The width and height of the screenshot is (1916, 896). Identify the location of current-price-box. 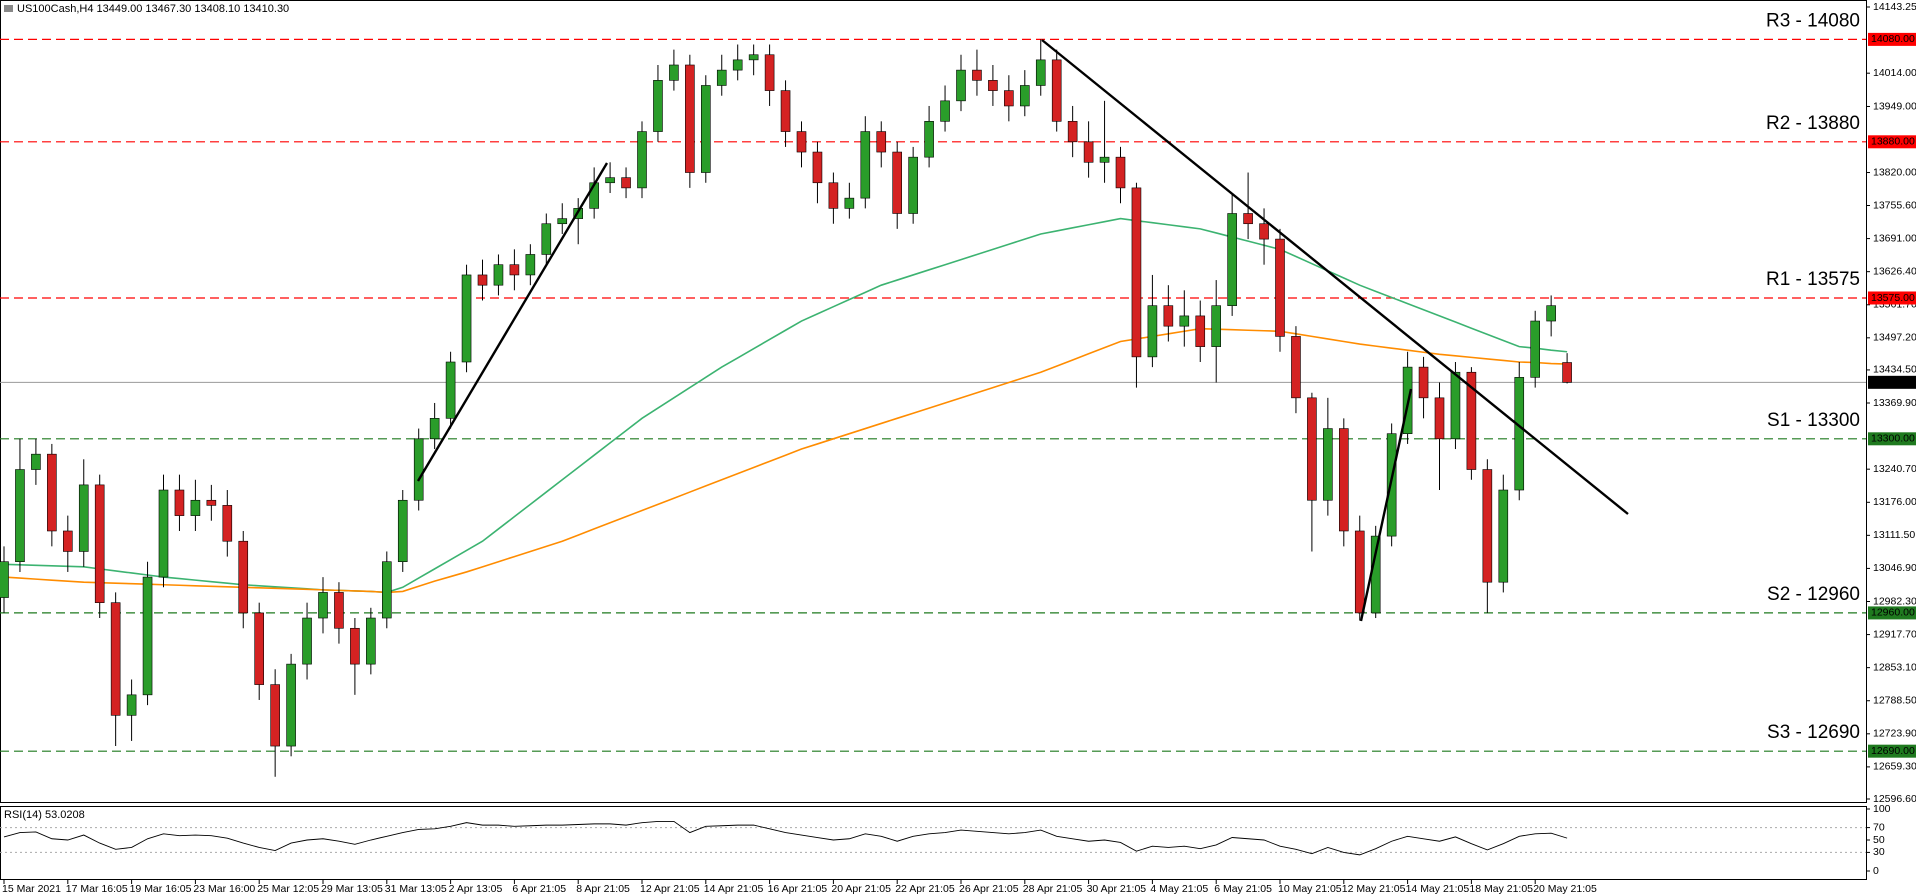
(1892, 382).